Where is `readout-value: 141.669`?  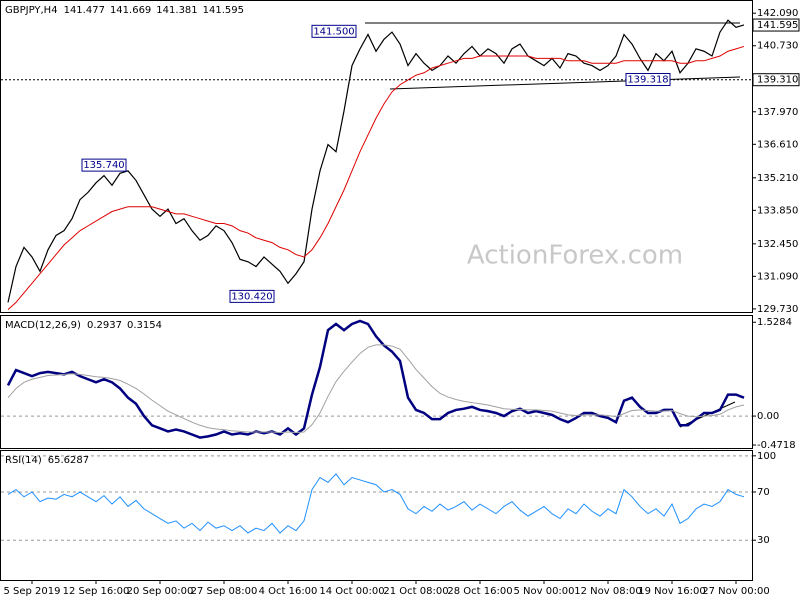
readout-value: 141.669 is located at coordinates (130, 10).